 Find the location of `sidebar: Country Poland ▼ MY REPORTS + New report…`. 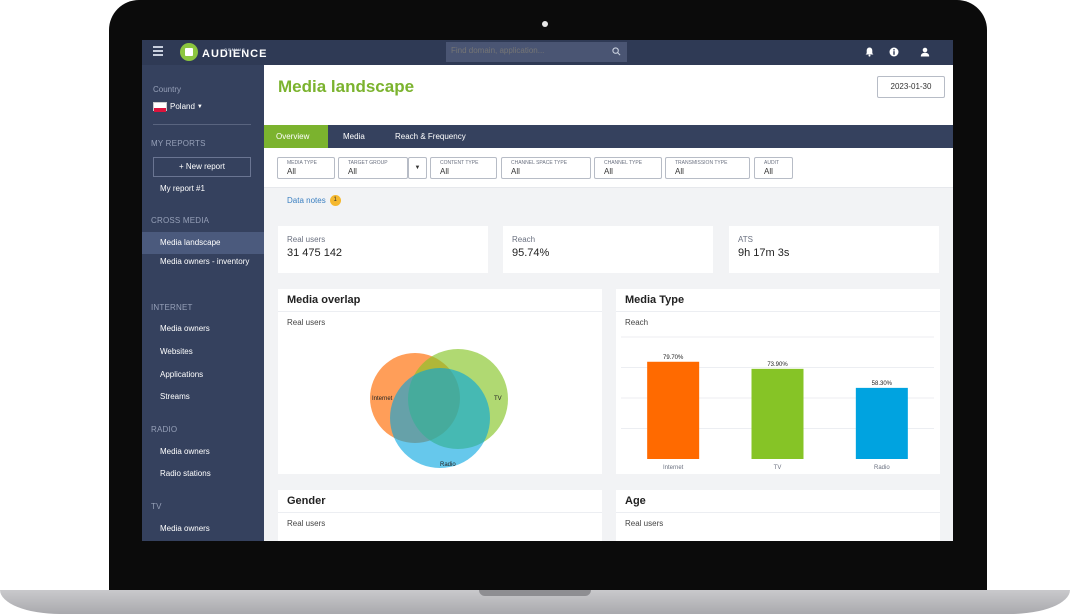

sidebar: Country Poland ▼ MY REPORTS + New report… is located at coordinates (203, 303).